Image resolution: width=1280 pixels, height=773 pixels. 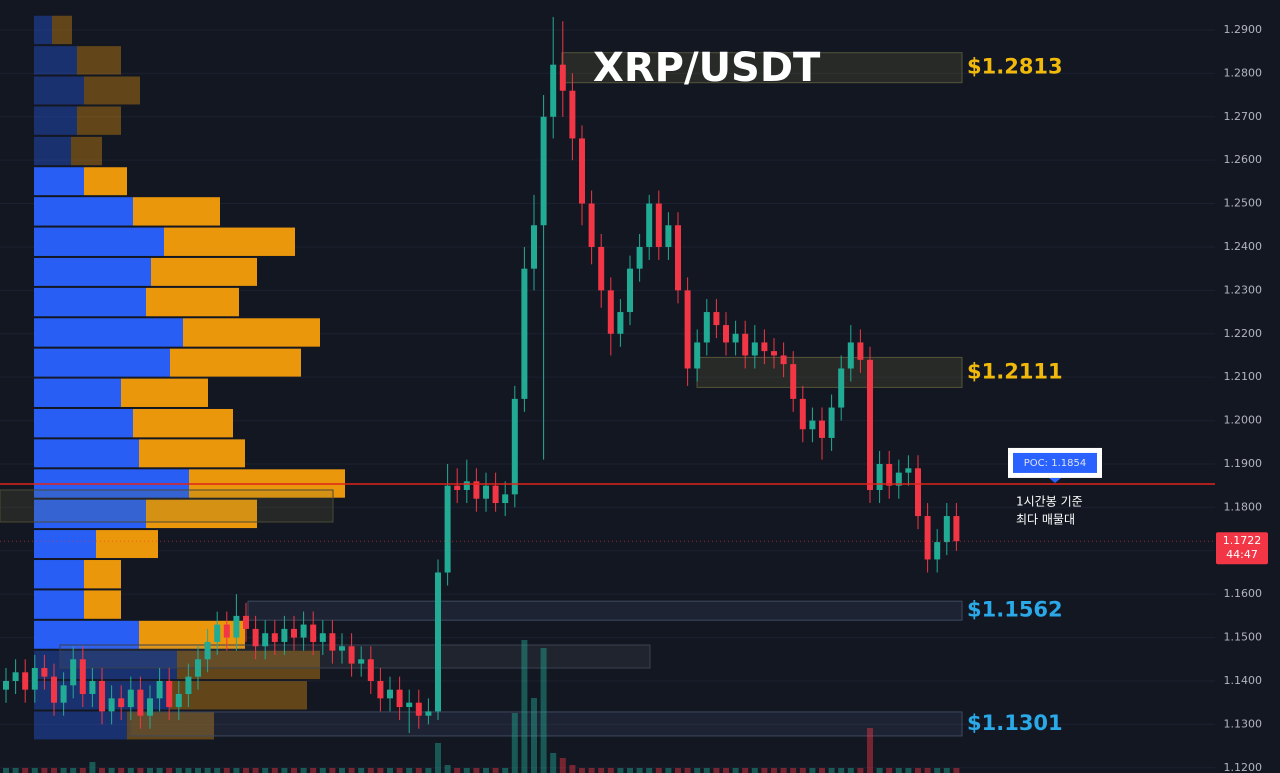 What do you see at coordinates (1243, 723) in the screenshot?
I see `y-tick-label: 1.1300` at bounding box center [1243, 723].